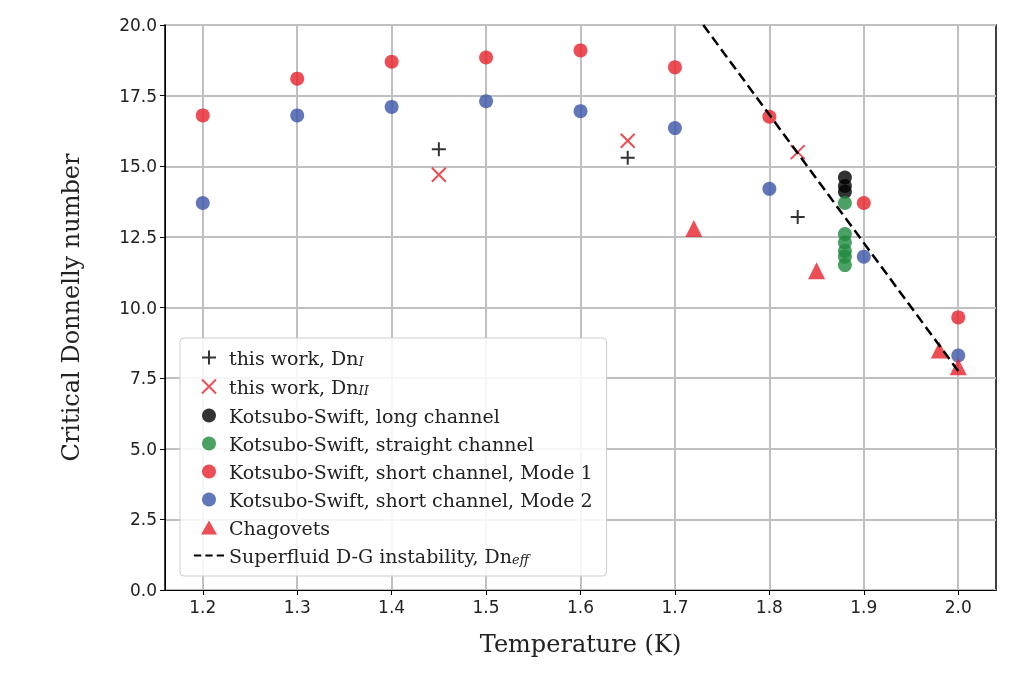  What do you see at coordinates (675, 606) in the screenshot?
I see `x-tick-label: 1.7` at bounding box center [675, 606].